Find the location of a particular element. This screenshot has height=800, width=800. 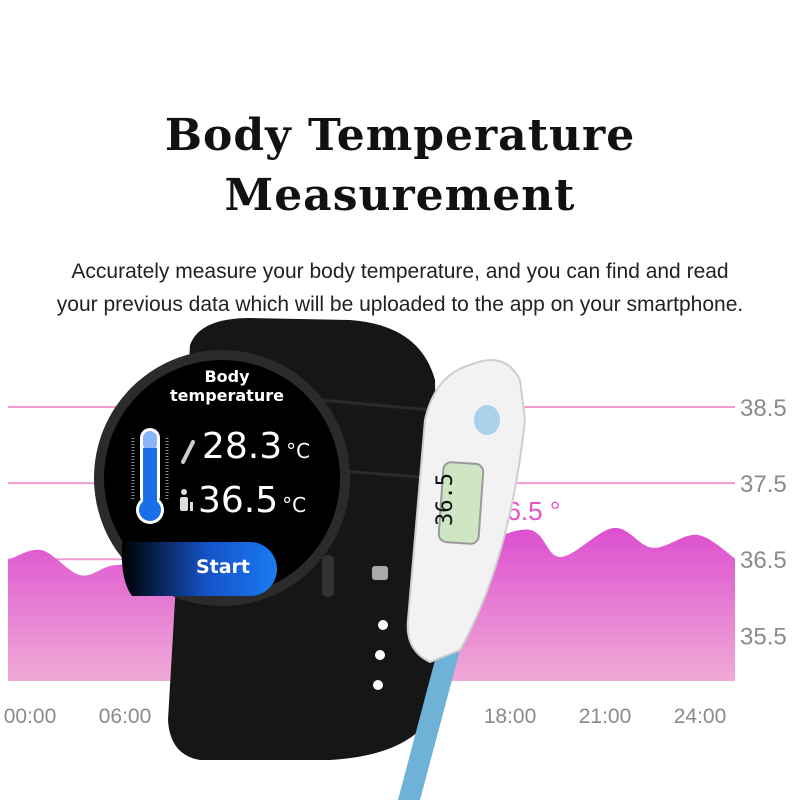

body-temp-row: 36.5 °C is located at coordinates (252, 500).